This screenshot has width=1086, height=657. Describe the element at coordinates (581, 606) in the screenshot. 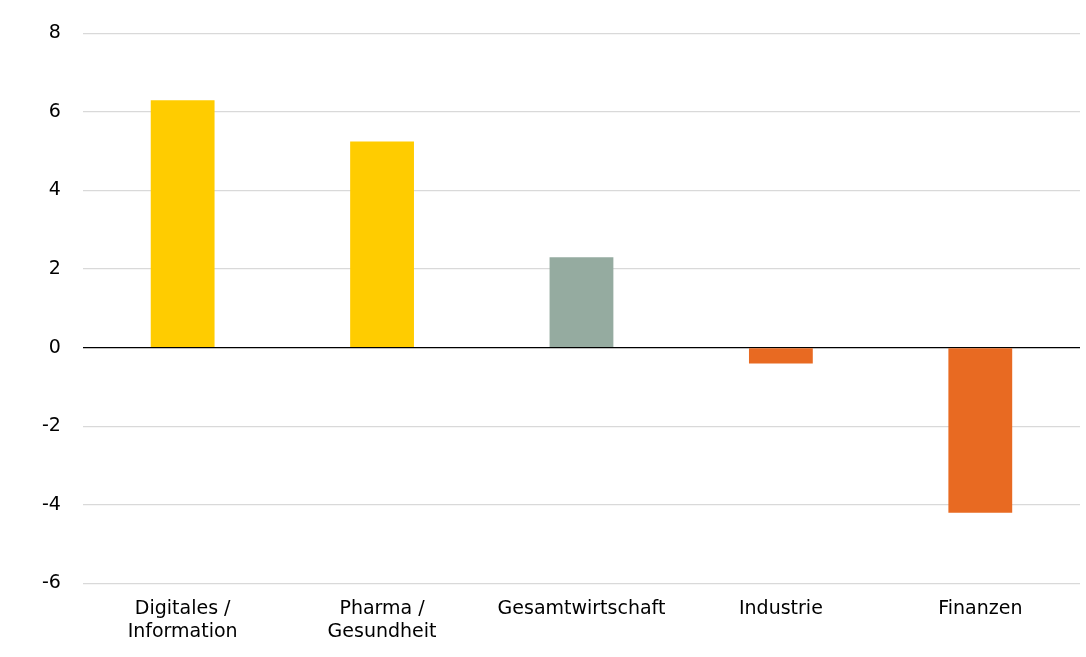

I see `x-tick-label: Gesamtwirtschaft` at that location.